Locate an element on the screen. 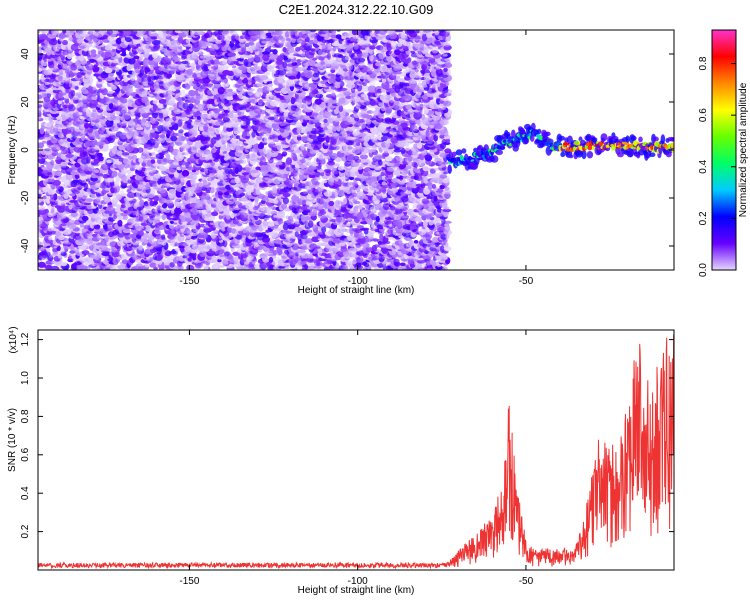 The width and height of the screenshot is (750, 600). figure-title: C2E1.2024.312.22.10.G09 is located at coordinates (356, 9).